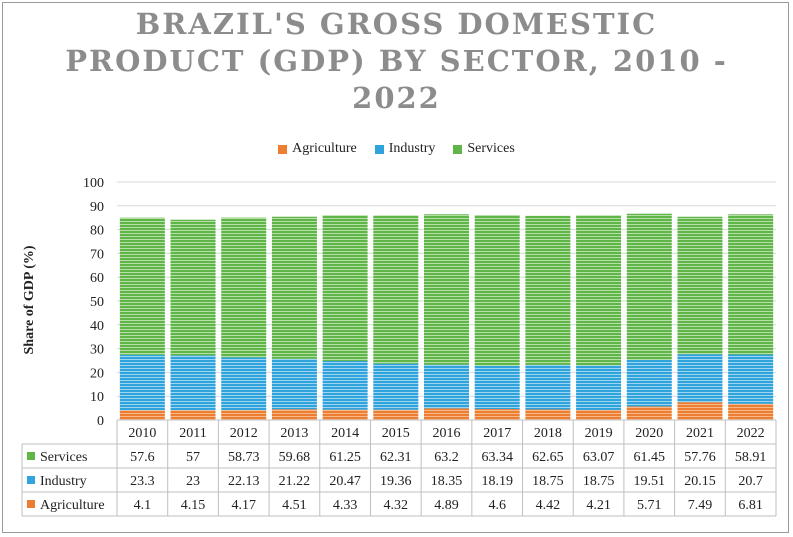 The height and width of the screenshot is (537, 793). Describe the element at coordinates (142, 481) in the screenshot. I see `data-label-industry: 23.3` at that location.